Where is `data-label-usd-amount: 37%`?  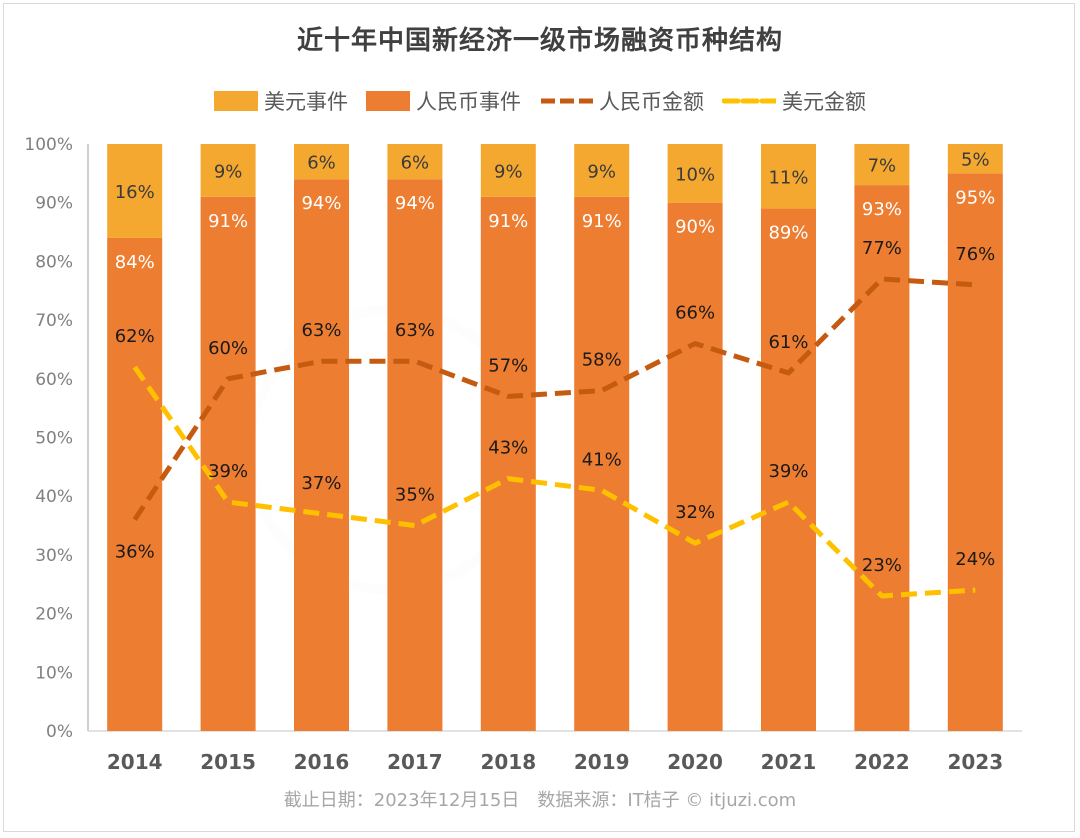 data-label-usd-amount: 37% is located at coordinates (321, 483).